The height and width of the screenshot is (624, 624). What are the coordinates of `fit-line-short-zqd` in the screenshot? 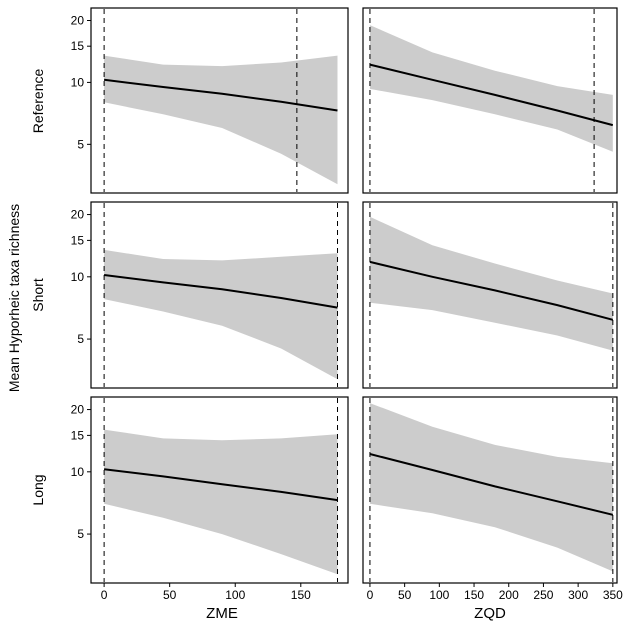 It's located at (491, 290).